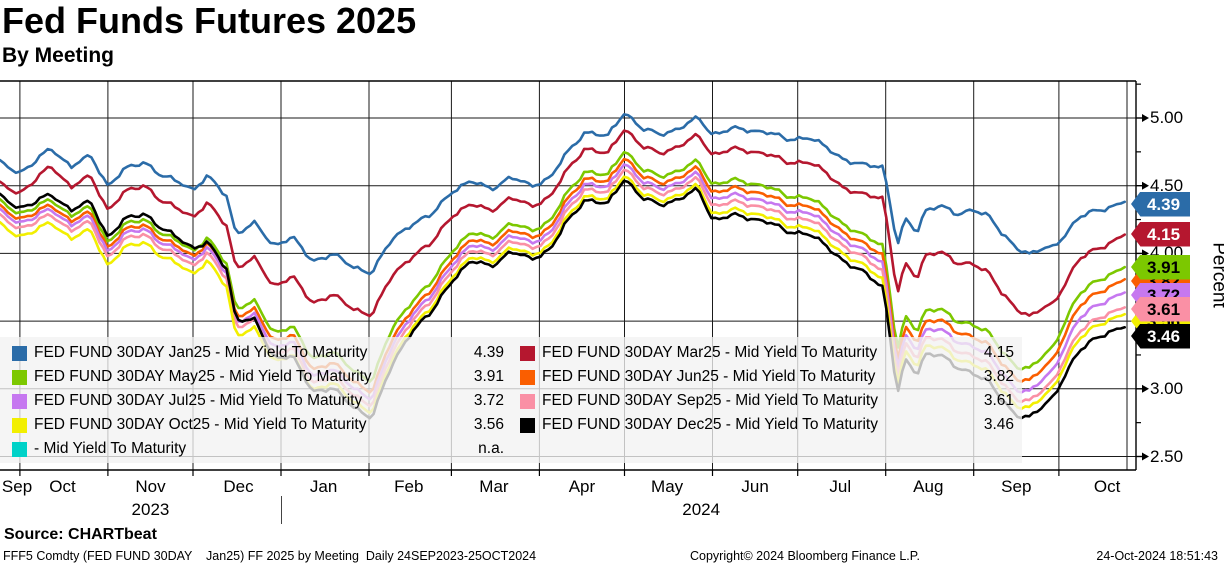 This screenshot has width=1224, height=566. What do you see at coordinates (209, 20) in the screenshot?
I see `page-title: Fed Funds Futures 2025` at bounding box center [209, 20].